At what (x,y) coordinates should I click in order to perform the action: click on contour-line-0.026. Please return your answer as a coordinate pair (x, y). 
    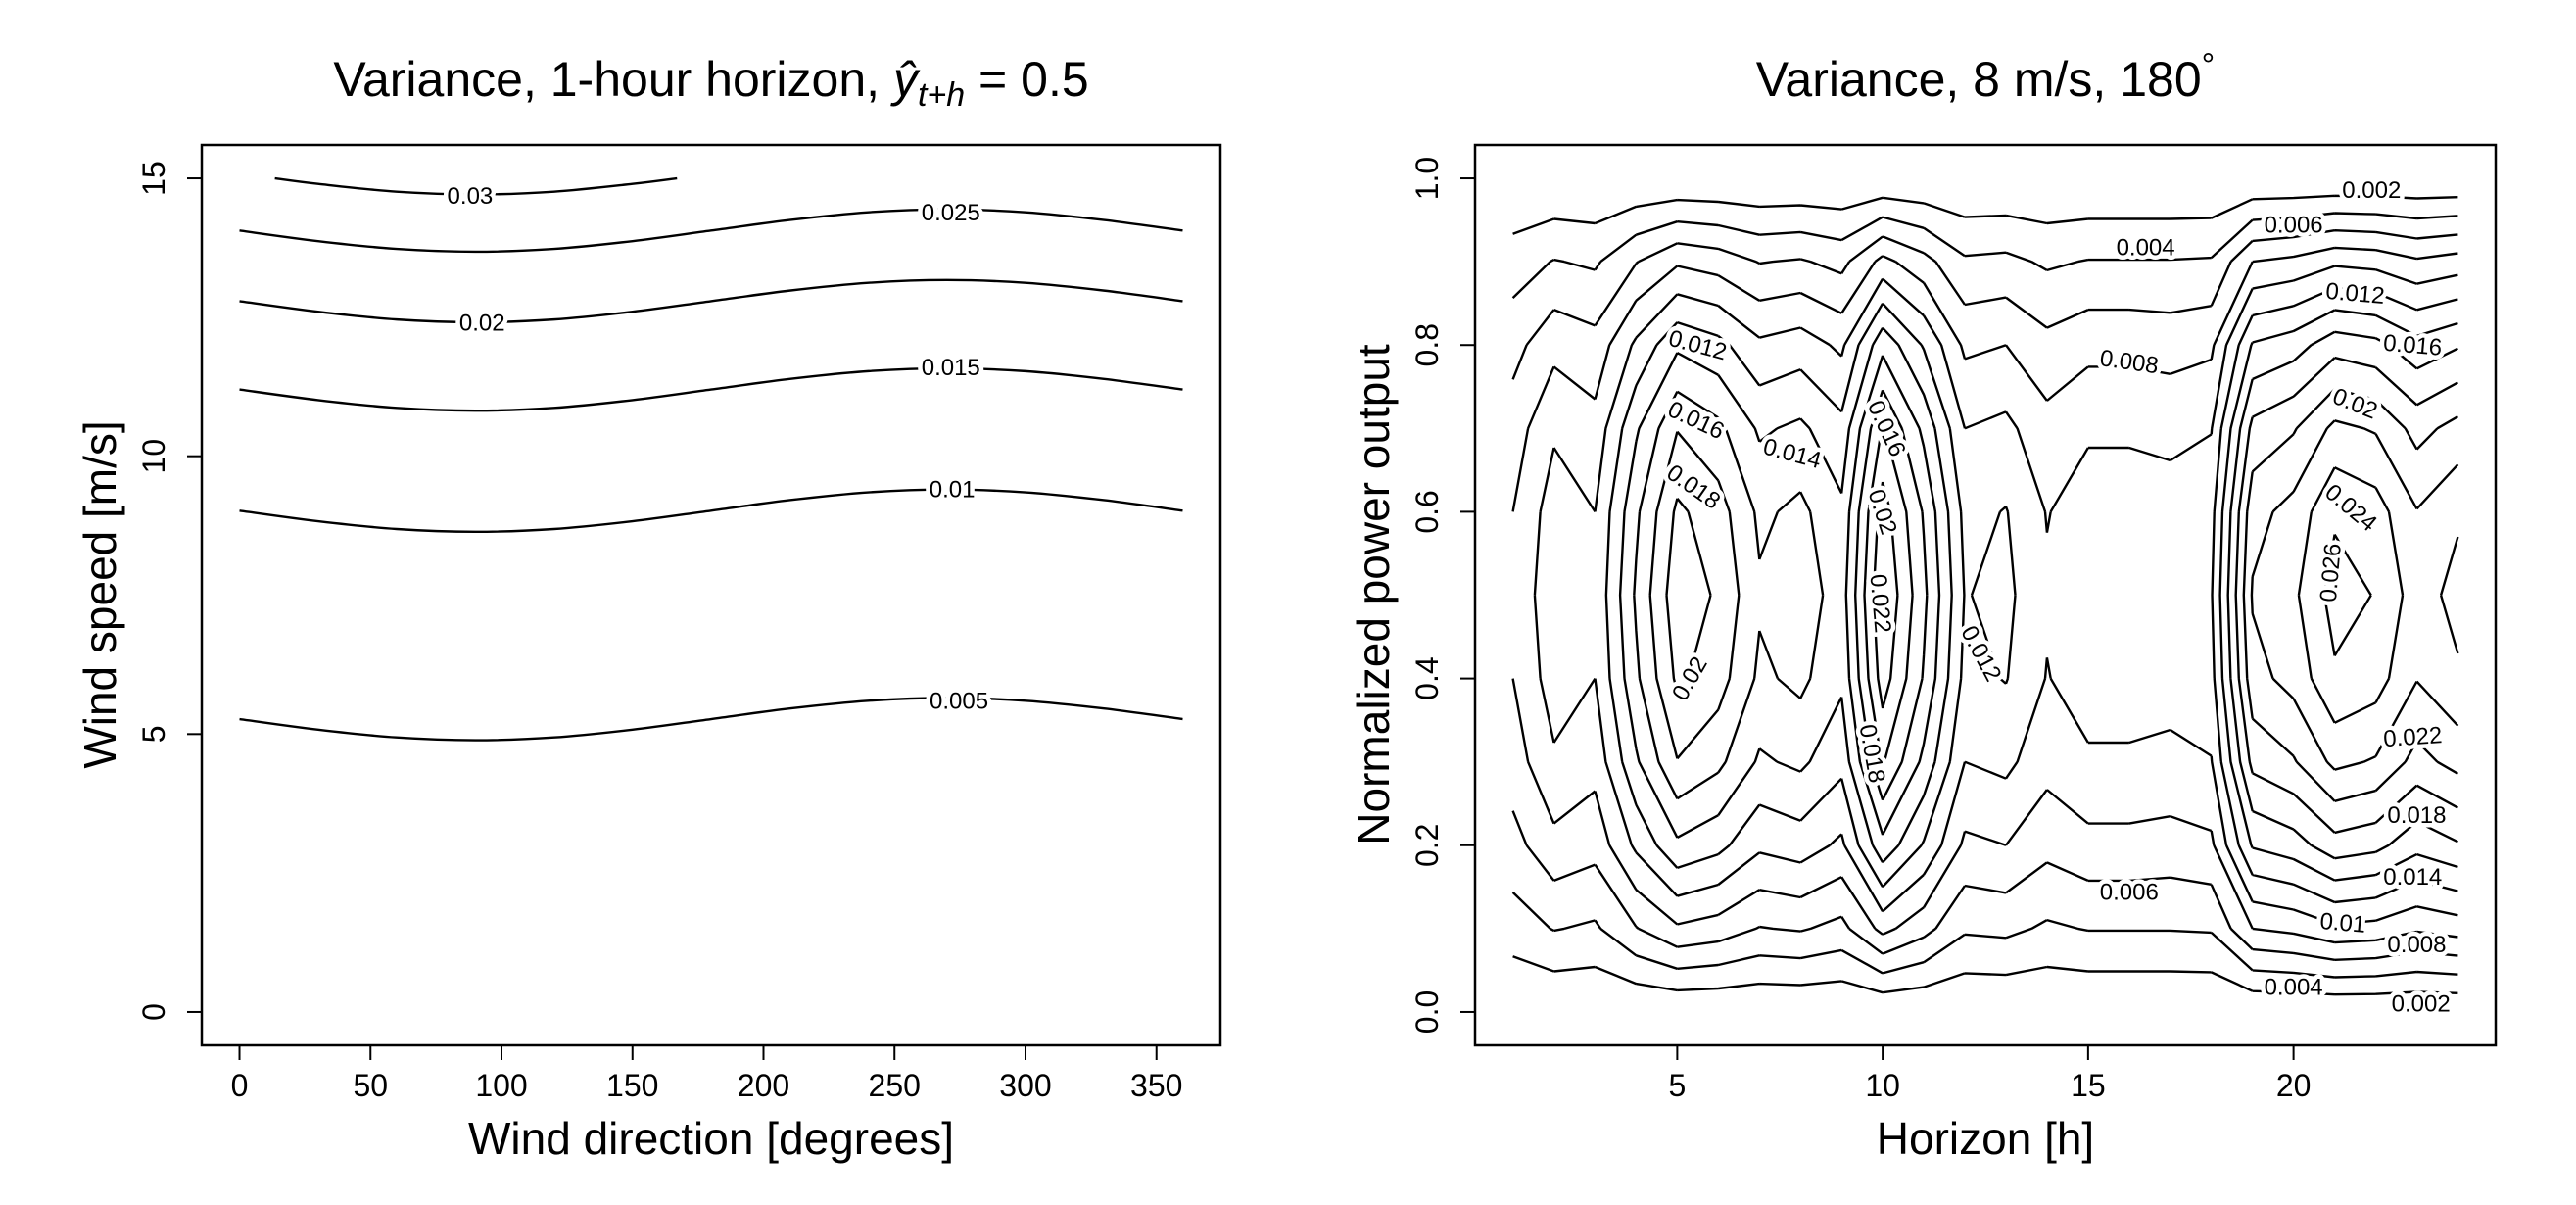
    Looking at the image, I should click on (2347, 595).